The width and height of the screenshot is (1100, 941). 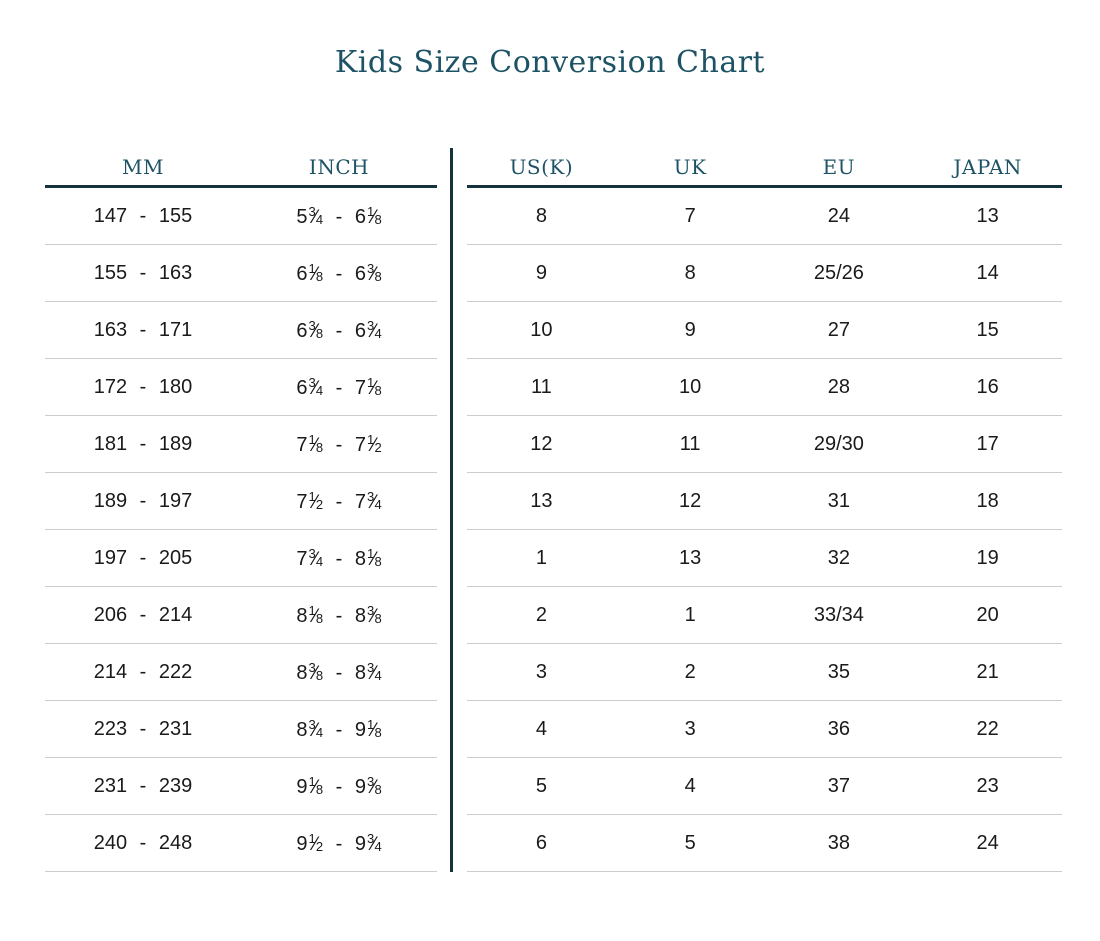 I want to click on cell-uk: 10, so click(x=690, y=387).